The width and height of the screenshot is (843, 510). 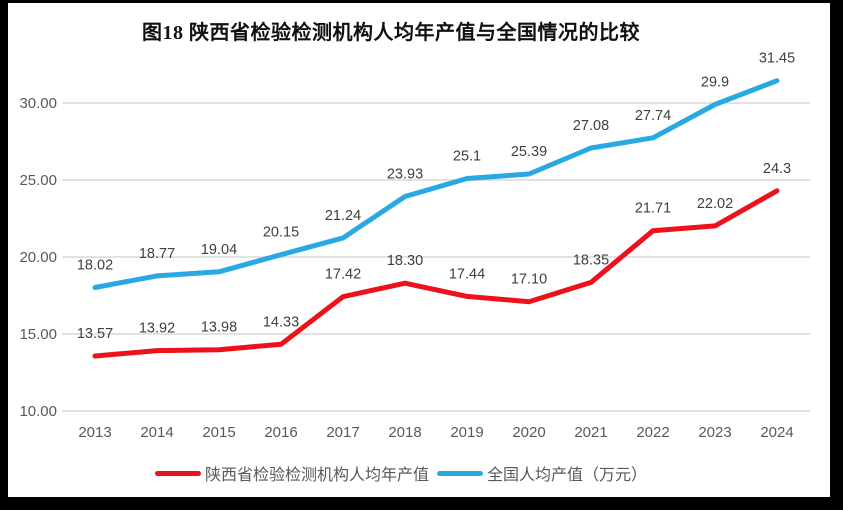 What do you see at coordinates (529, 152) in the screenshot?
I see `svg-text: 25.39` at bounding box center [529, 152].